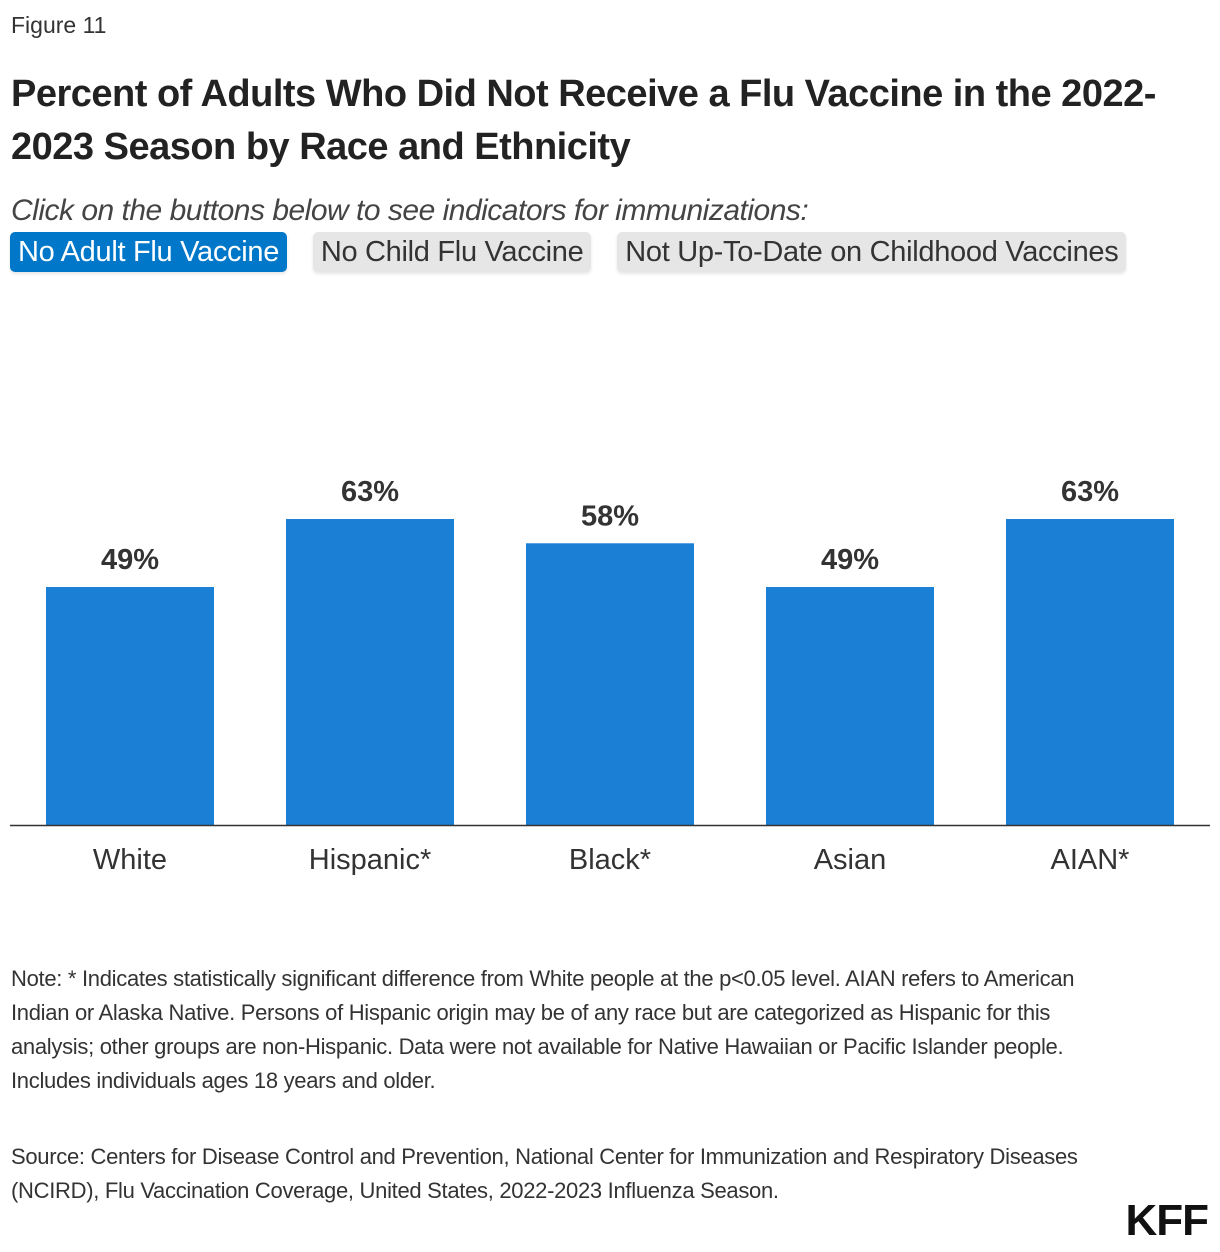 This screenshot has width=1220, height=1252. What do you see at coordinates (149, 252) in the screenshot?
I see `button-no-adult-flu-vaccine: No Adult Flu Vaccine` at bounding box center [149, 252].